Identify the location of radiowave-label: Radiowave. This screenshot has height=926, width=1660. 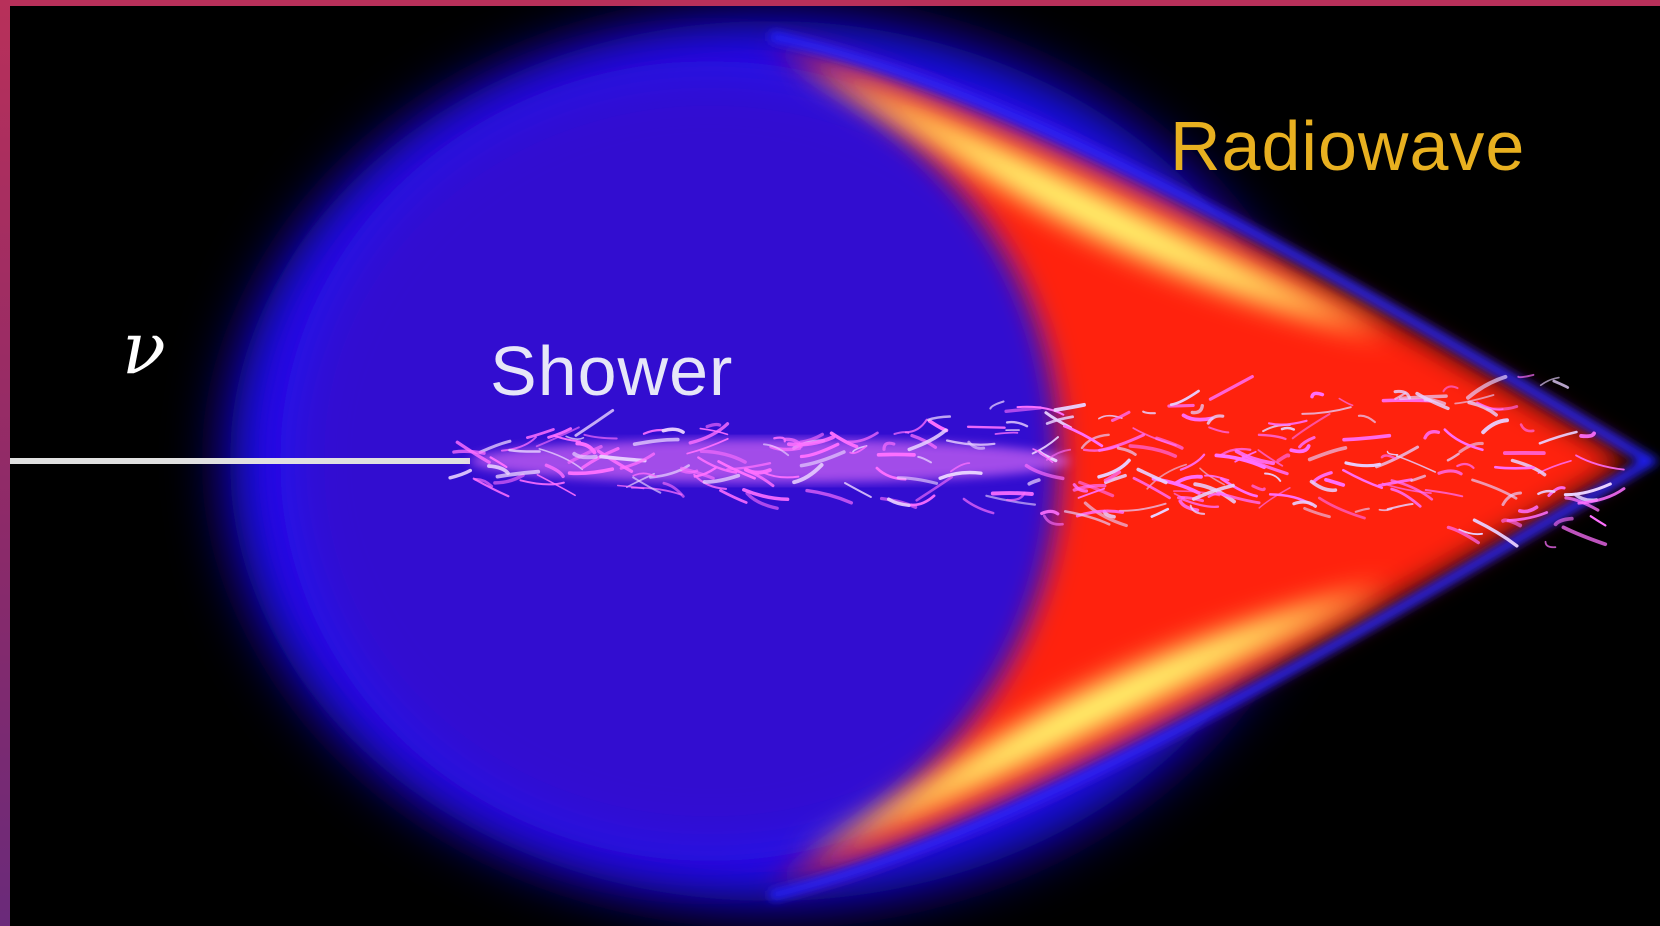
(1348, 146).